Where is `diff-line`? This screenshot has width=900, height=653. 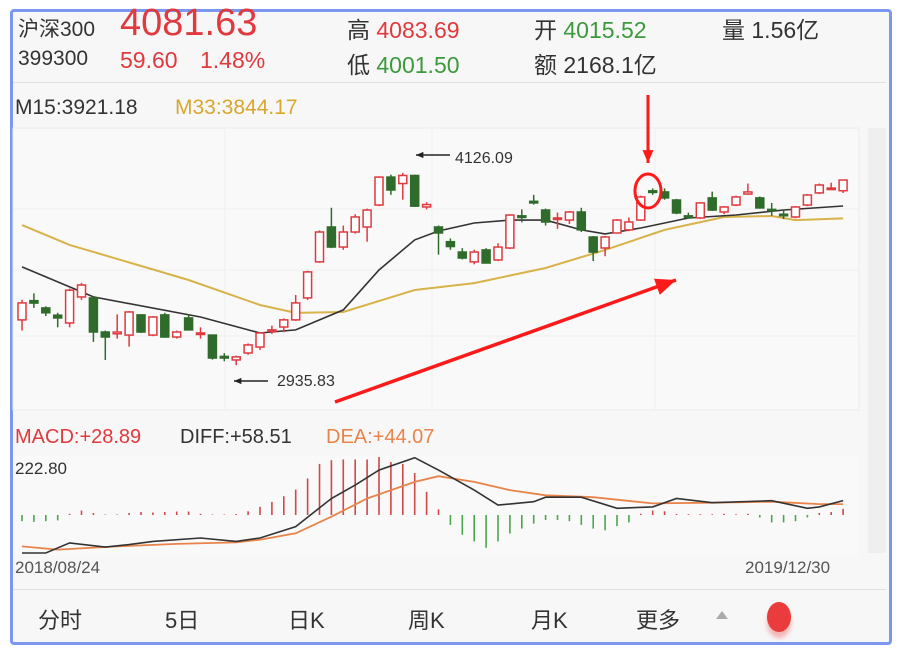 diff-line is located at coordinates (433, 505).